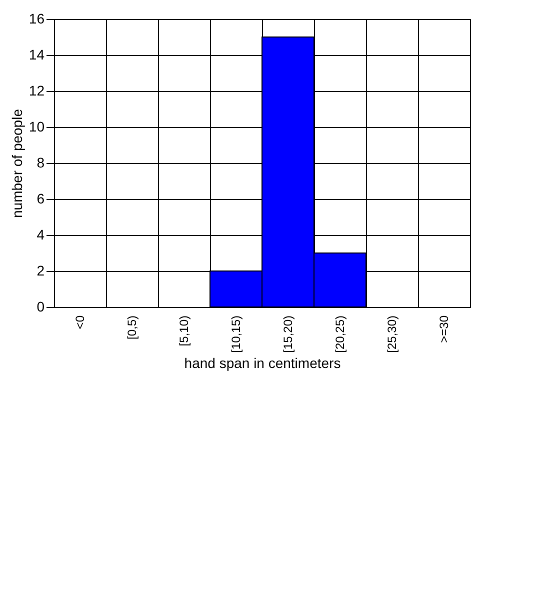 This screenshot has width=547, height=593. What do you see at coordinates (16, 163) in the screenshot?
I see `y-axis-title: number of people` at bounding box center [16, 163].